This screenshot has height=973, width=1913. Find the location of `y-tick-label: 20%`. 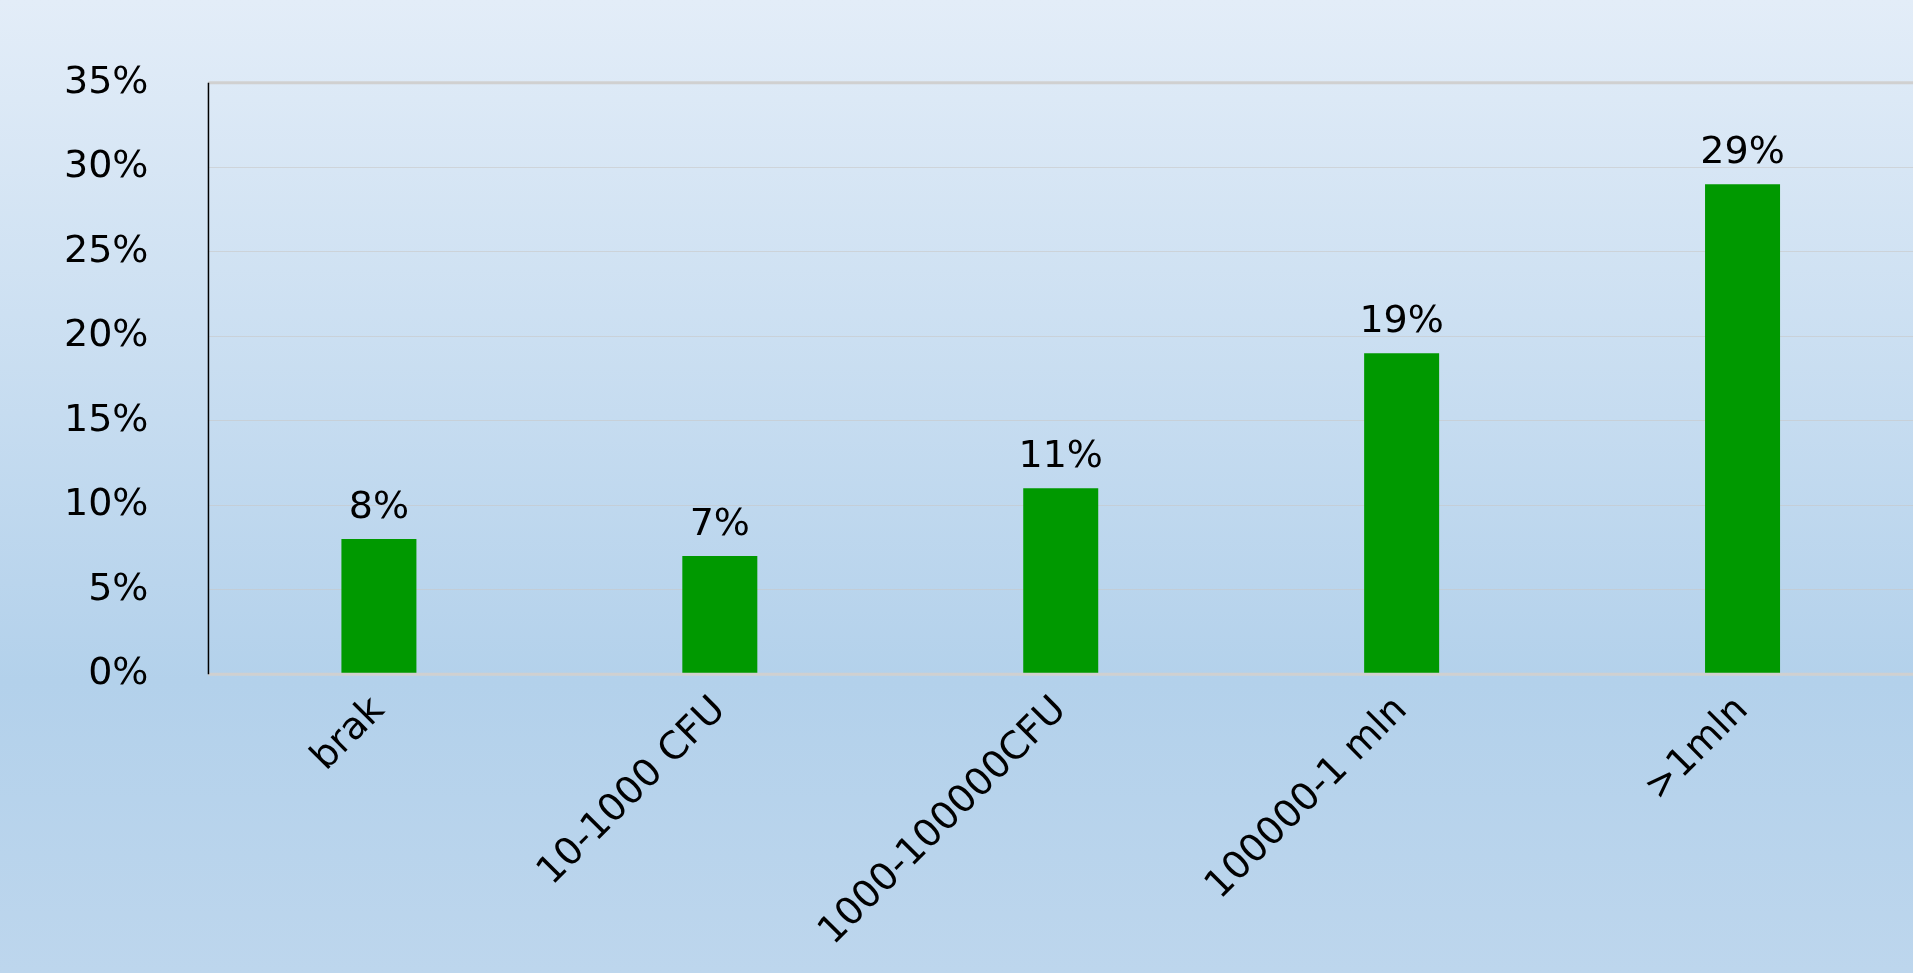

y-tick-label: 20% is located at coordinates (106, 333).